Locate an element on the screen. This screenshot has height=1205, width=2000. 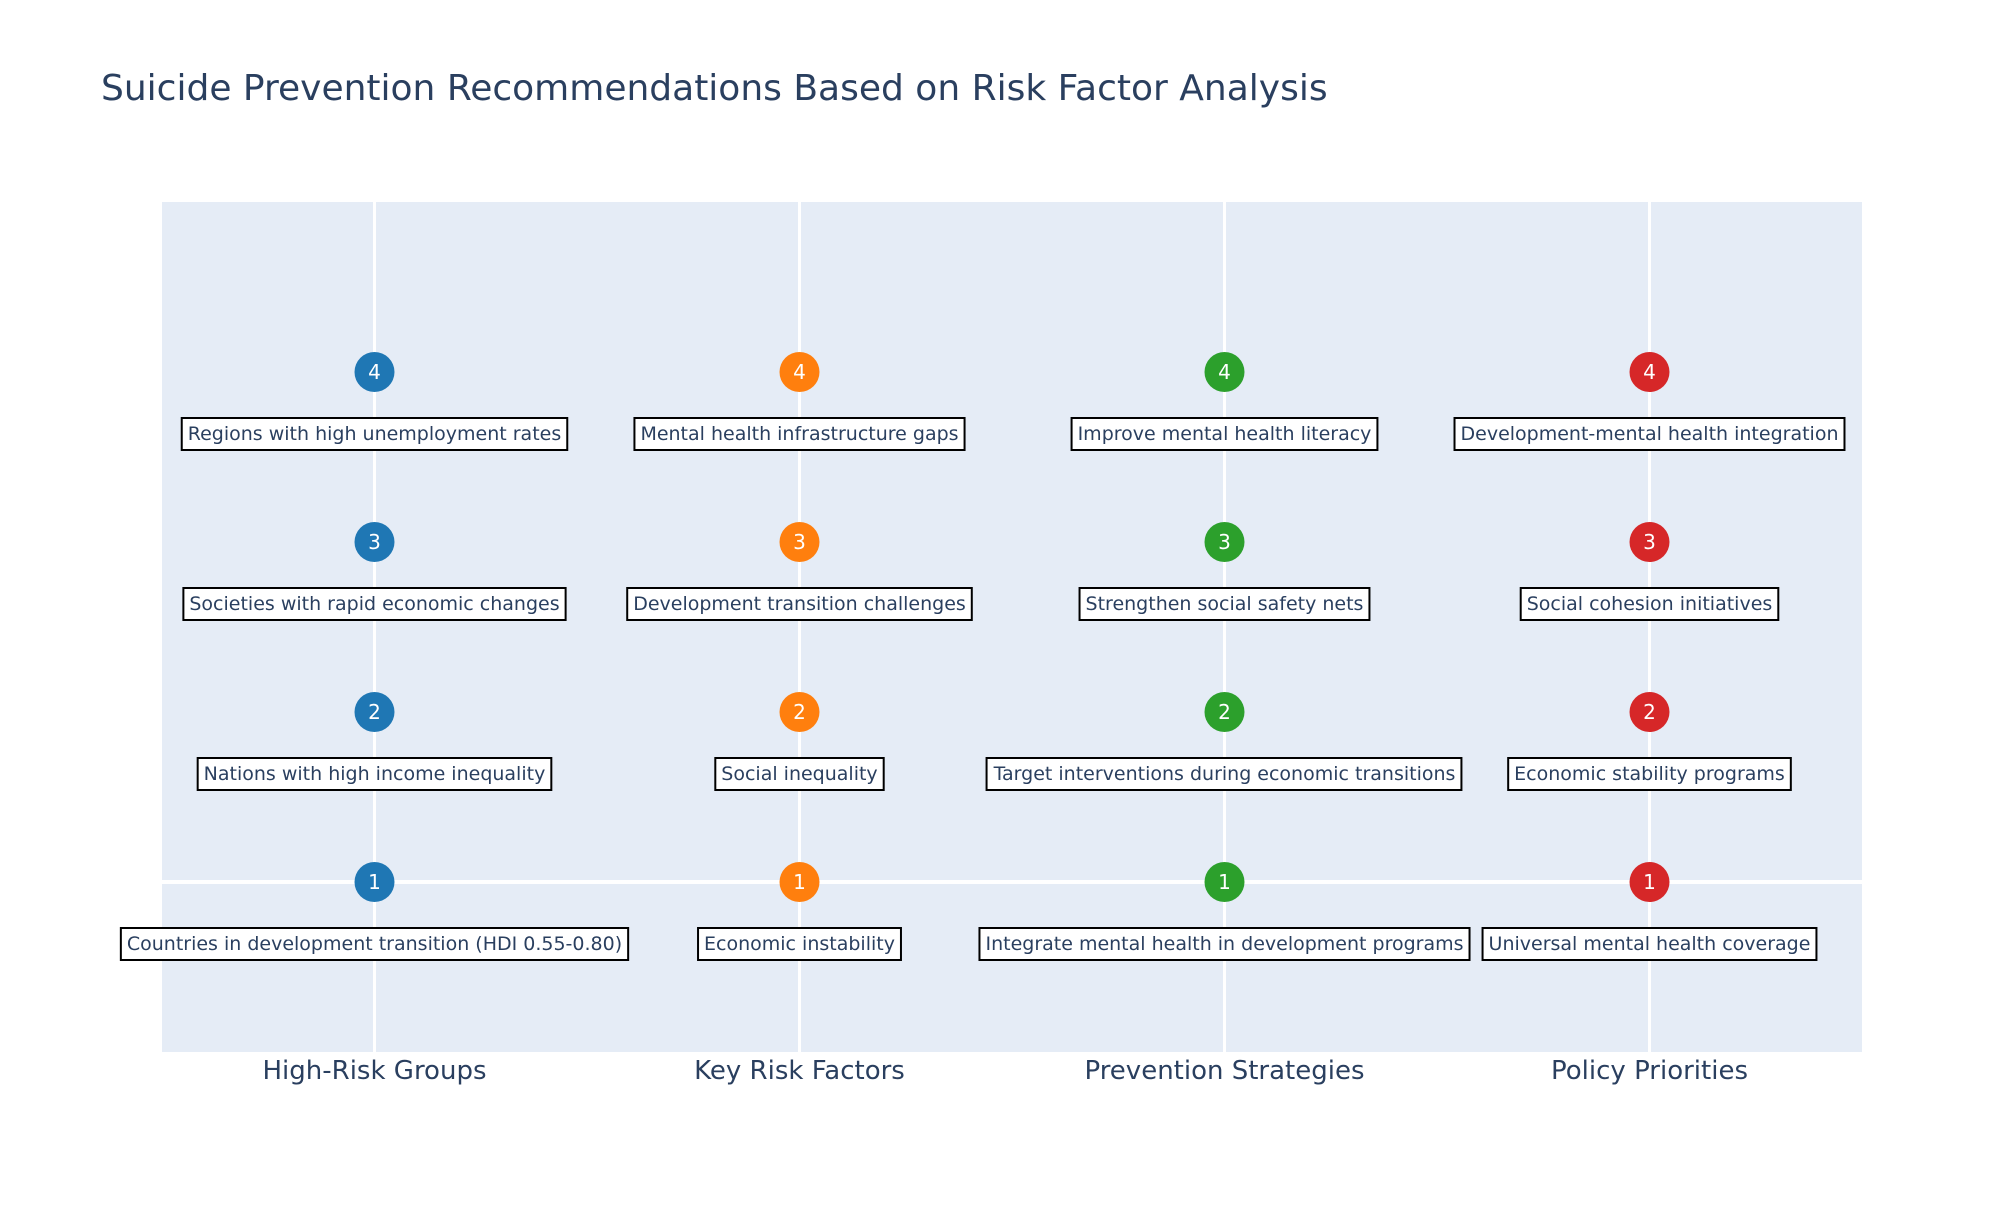
text-label: Economic instability is located at coordinates (799, 944).